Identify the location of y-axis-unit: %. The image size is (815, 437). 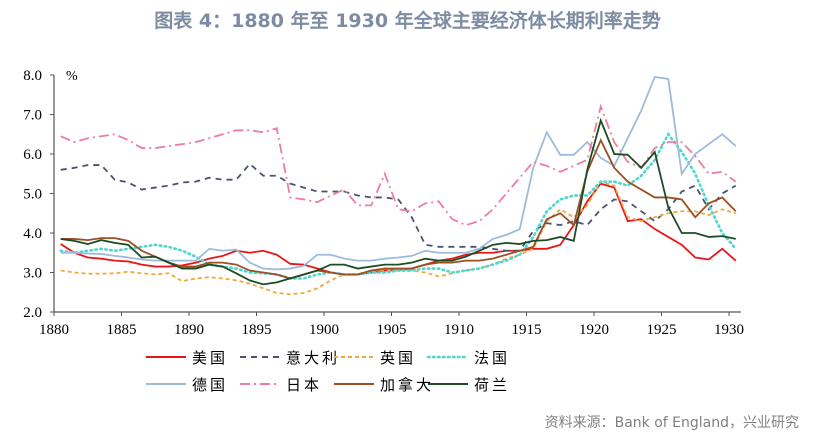
(72, 76).